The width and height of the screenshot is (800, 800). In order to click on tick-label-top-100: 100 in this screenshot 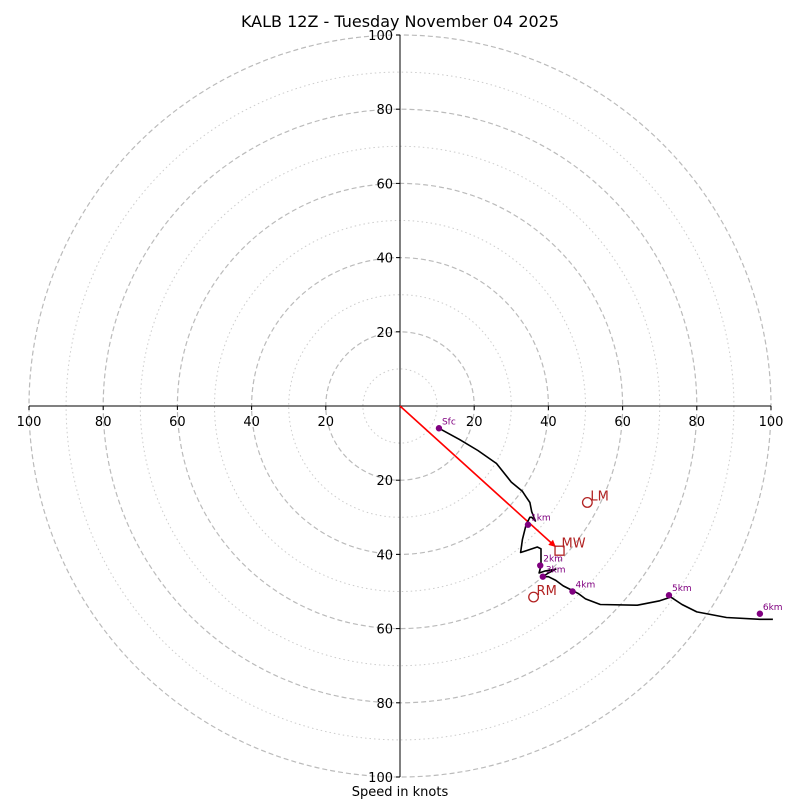, I will do `click(380, 36)`.